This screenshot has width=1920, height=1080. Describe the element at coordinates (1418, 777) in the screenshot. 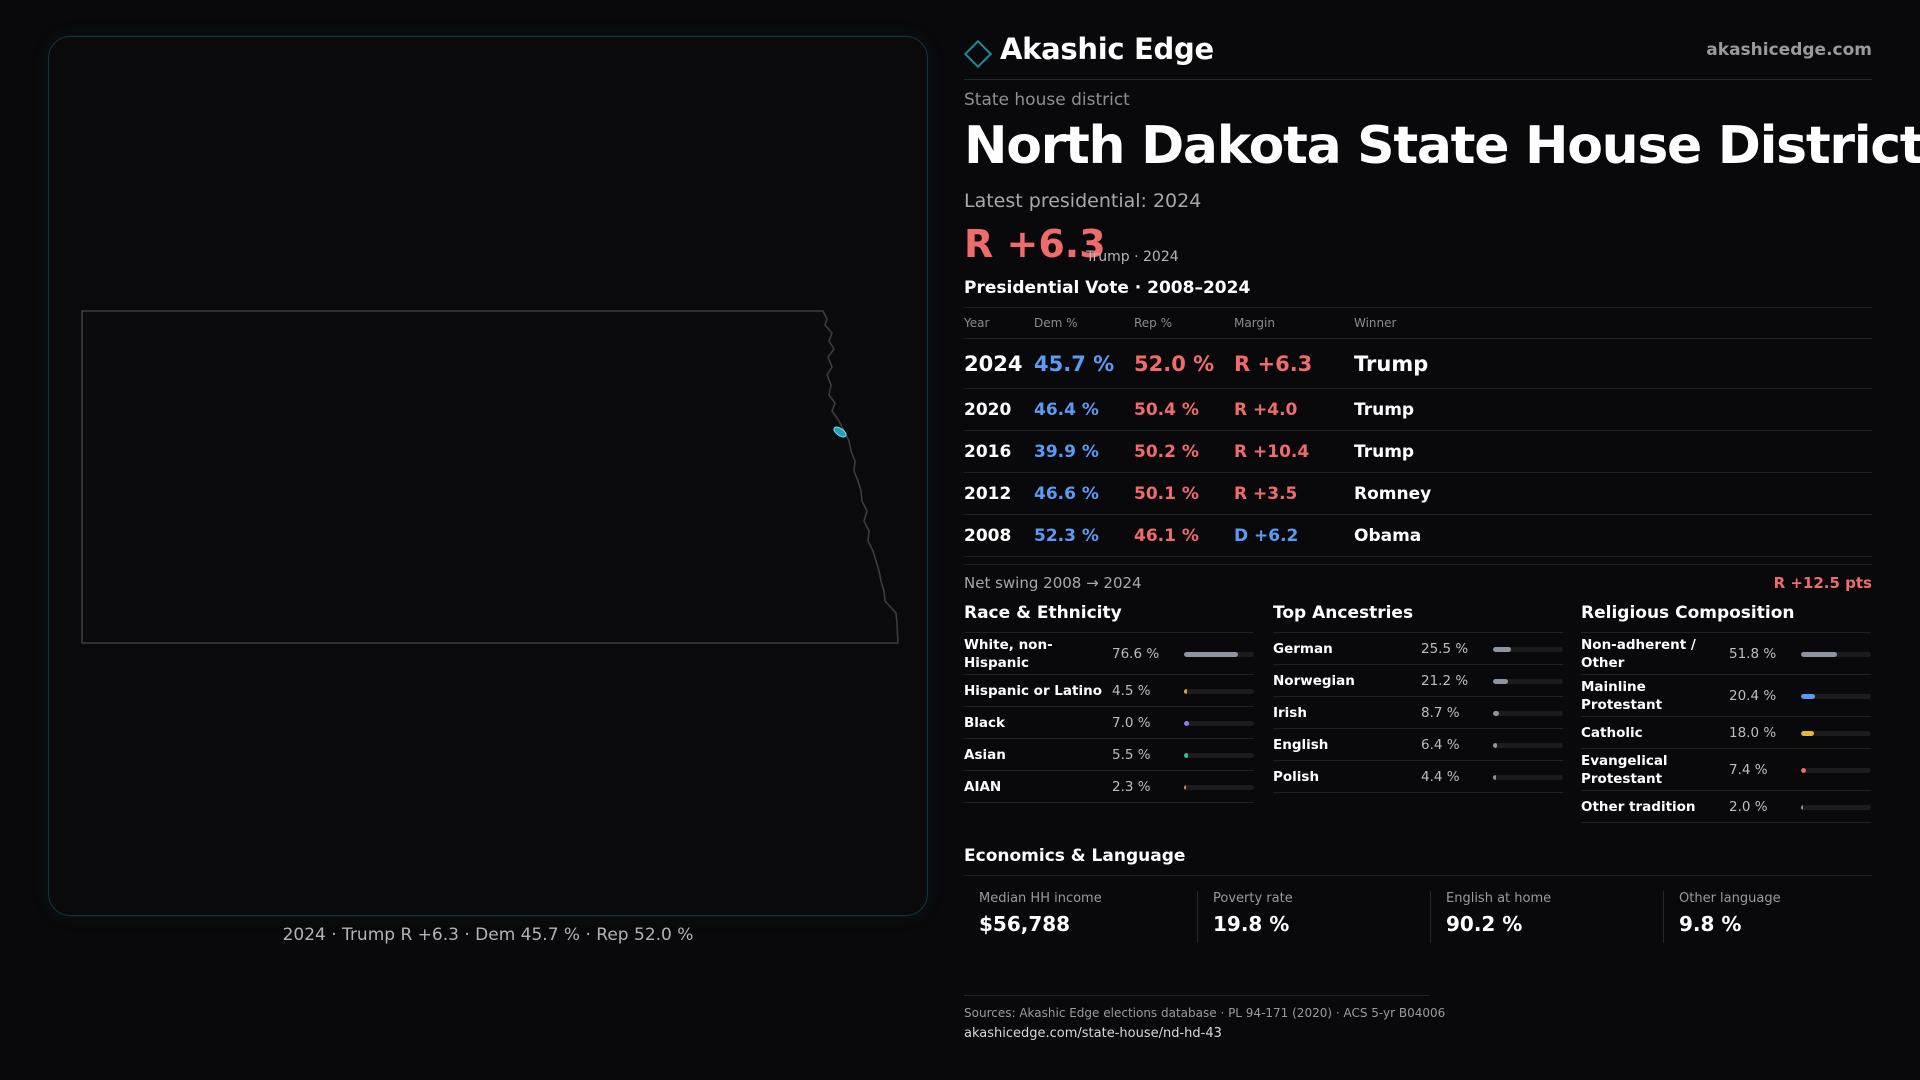

I see `list-item: Polish 4.4 %` at that location.